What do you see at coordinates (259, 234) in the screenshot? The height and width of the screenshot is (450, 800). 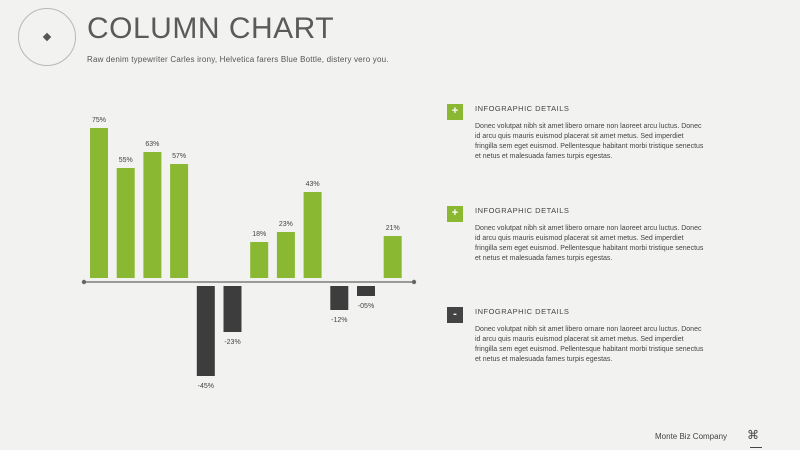 I see `bar-label-7: 18%` at bounding box center [259, 234].